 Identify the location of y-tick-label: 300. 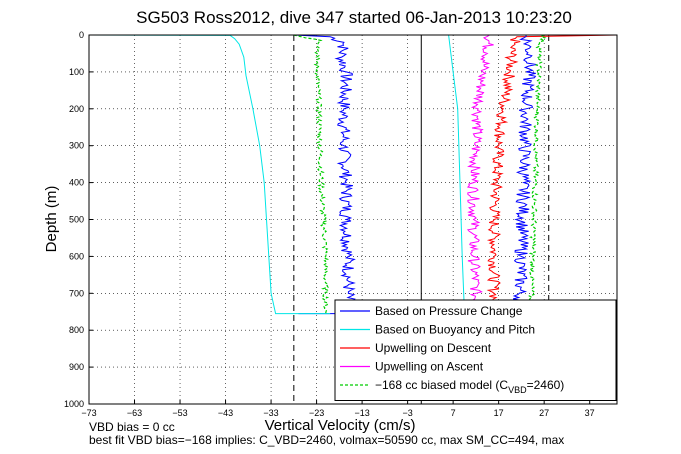
(76, 146).